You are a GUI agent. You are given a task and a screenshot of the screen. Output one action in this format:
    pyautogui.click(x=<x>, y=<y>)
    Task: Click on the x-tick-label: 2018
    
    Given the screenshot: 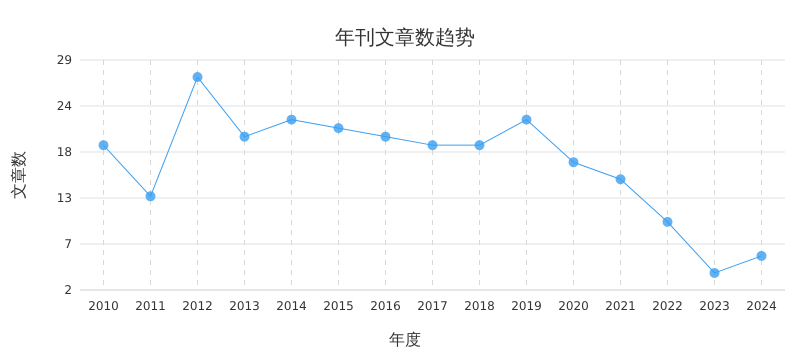 What is the action you would take?
    pyautogui.click(x=479, y=306)
    